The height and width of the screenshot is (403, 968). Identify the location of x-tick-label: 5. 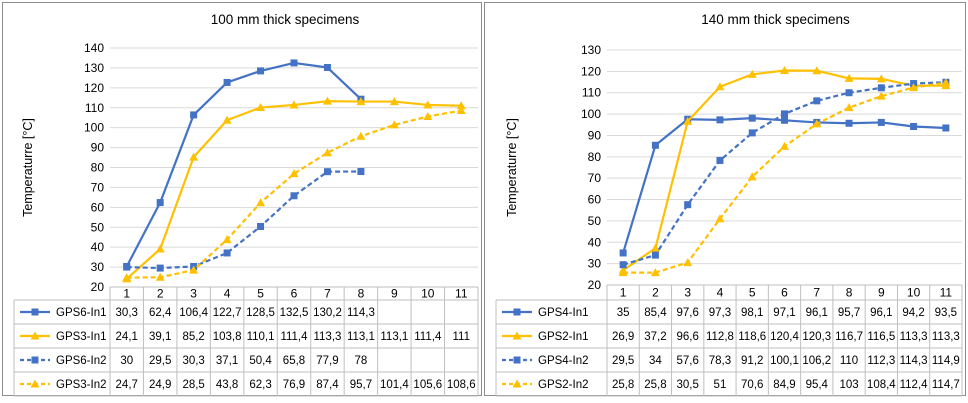
(752, 293).